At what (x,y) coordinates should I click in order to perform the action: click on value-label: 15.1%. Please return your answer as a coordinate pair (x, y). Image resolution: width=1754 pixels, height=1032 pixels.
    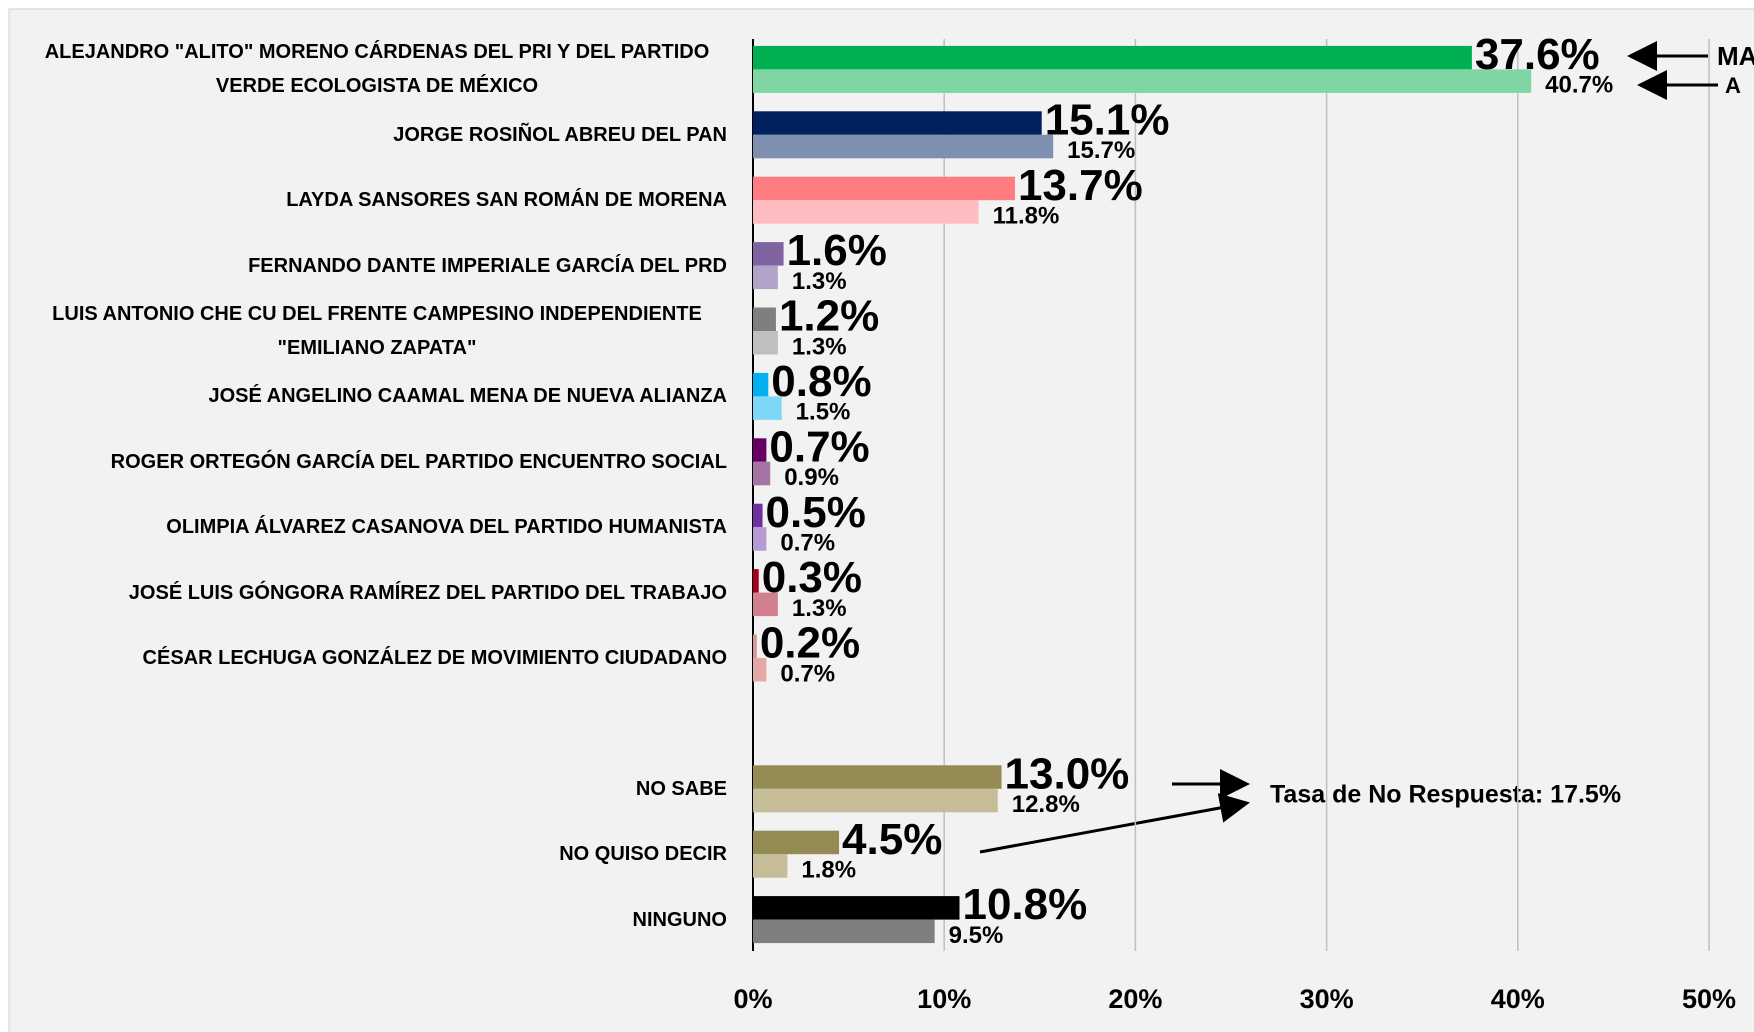
    Looking at the image, I should click on (1107, 119).